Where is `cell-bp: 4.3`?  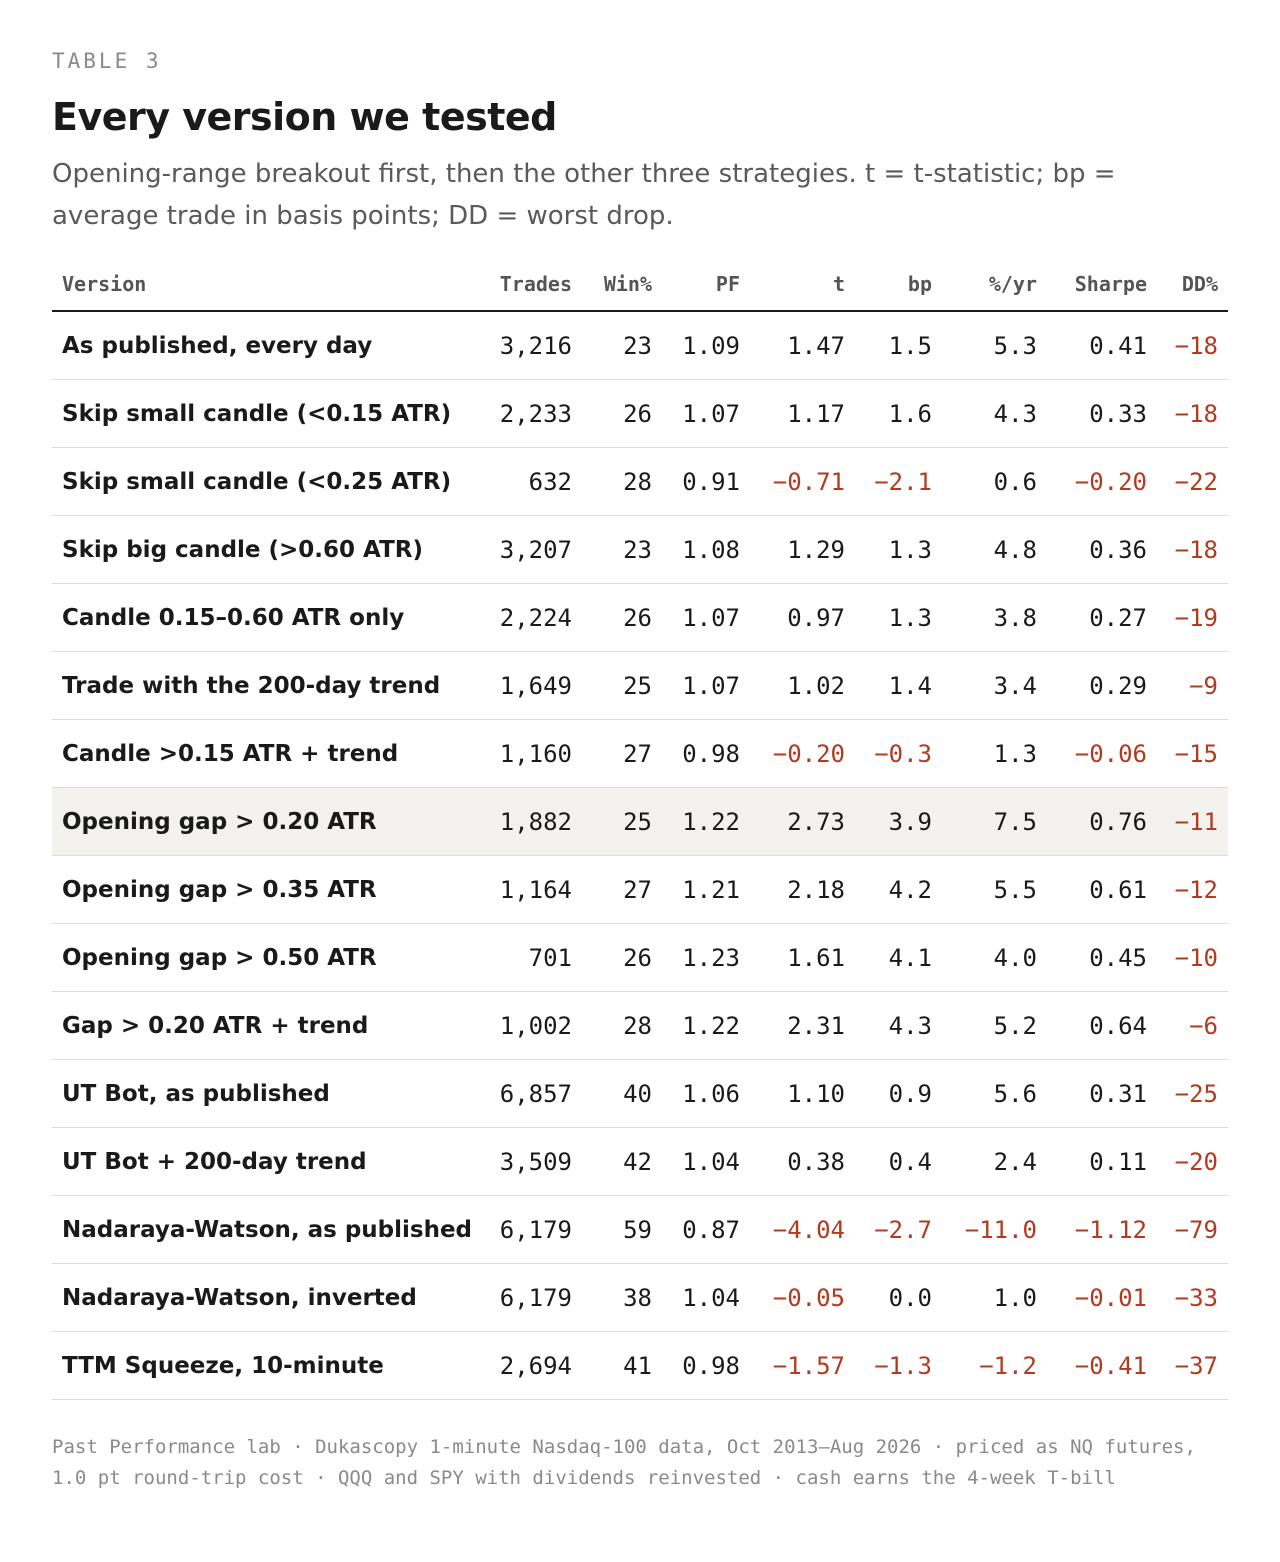
cell-bp: 4.3 is located at coordinates (898, 1025).